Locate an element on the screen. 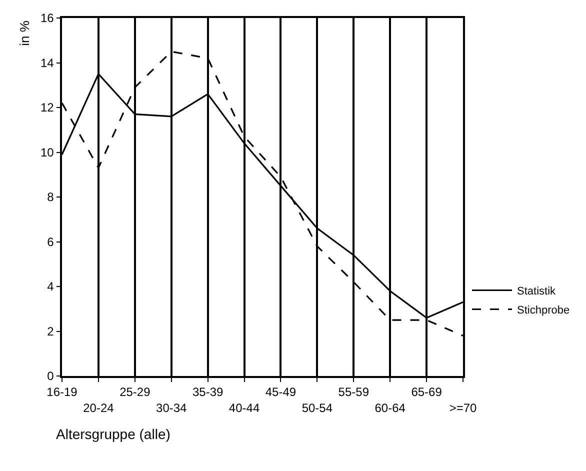  y-tick-label: 2 is located at coordinates (50, 331).